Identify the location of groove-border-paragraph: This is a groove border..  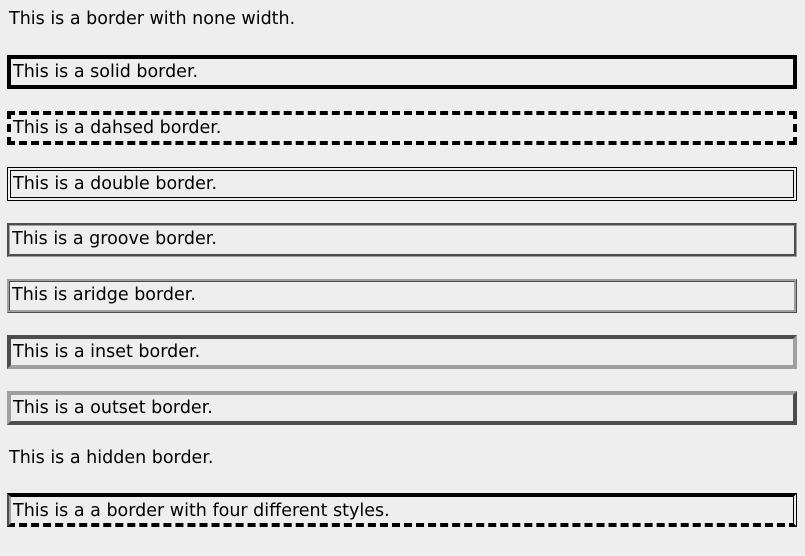
(402, 240).